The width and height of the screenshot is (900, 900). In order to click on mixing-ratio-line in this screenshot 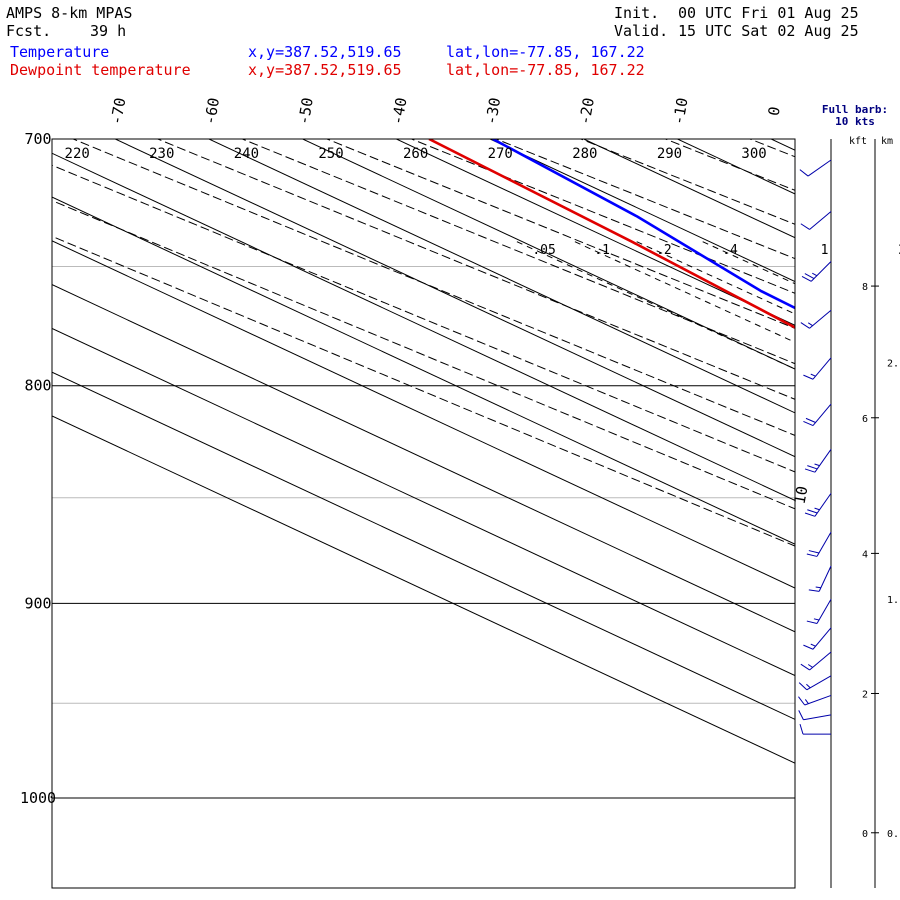, I will do `click(887, 571)`.